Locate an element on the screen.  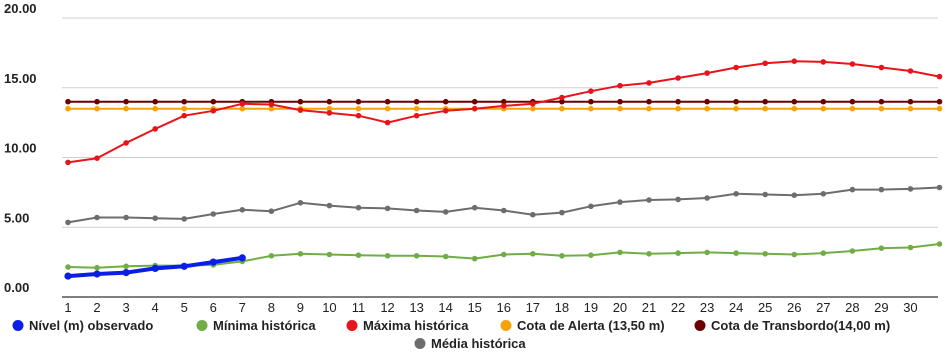
legend-item: Cota de Transbordo(14,00 m) is located at coordinates (792, 325).